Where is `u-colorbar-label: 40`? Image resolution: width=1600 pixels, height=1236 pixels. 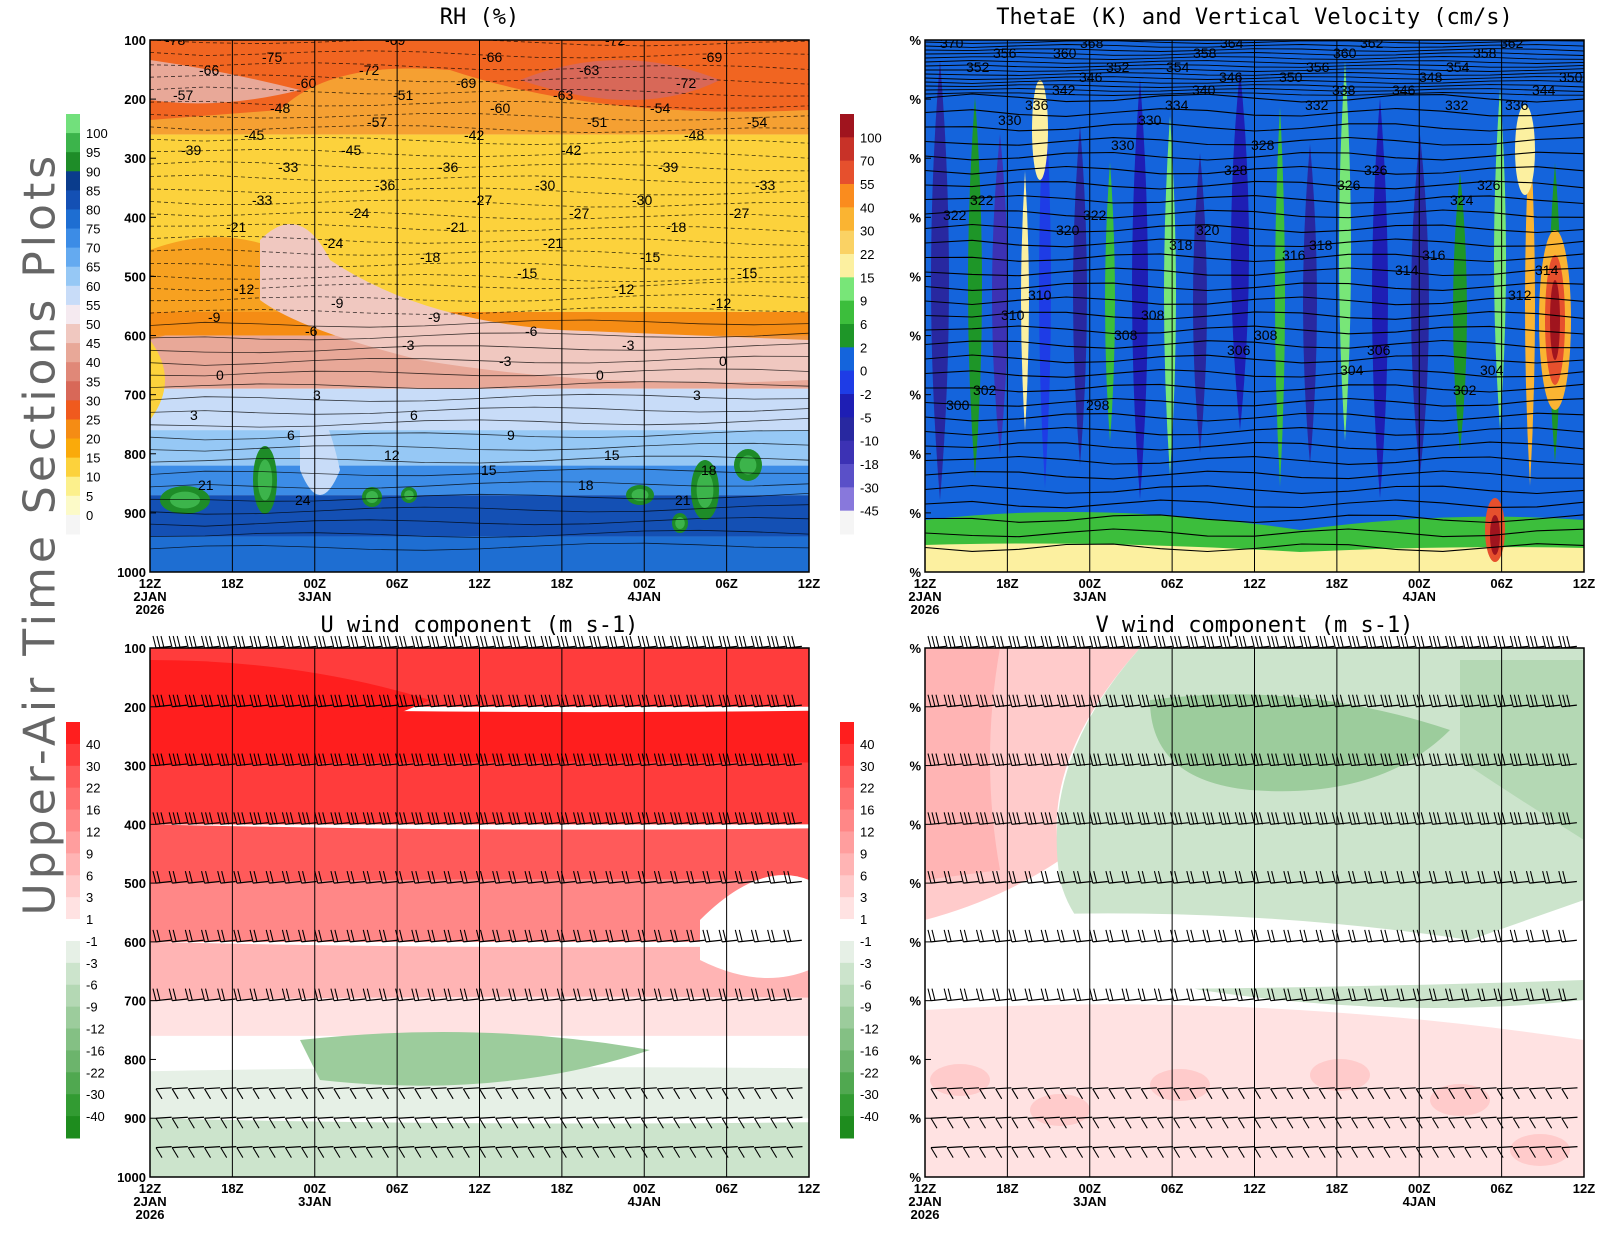 u-colorbar-label: 40 is located at coordinates (93, 744).